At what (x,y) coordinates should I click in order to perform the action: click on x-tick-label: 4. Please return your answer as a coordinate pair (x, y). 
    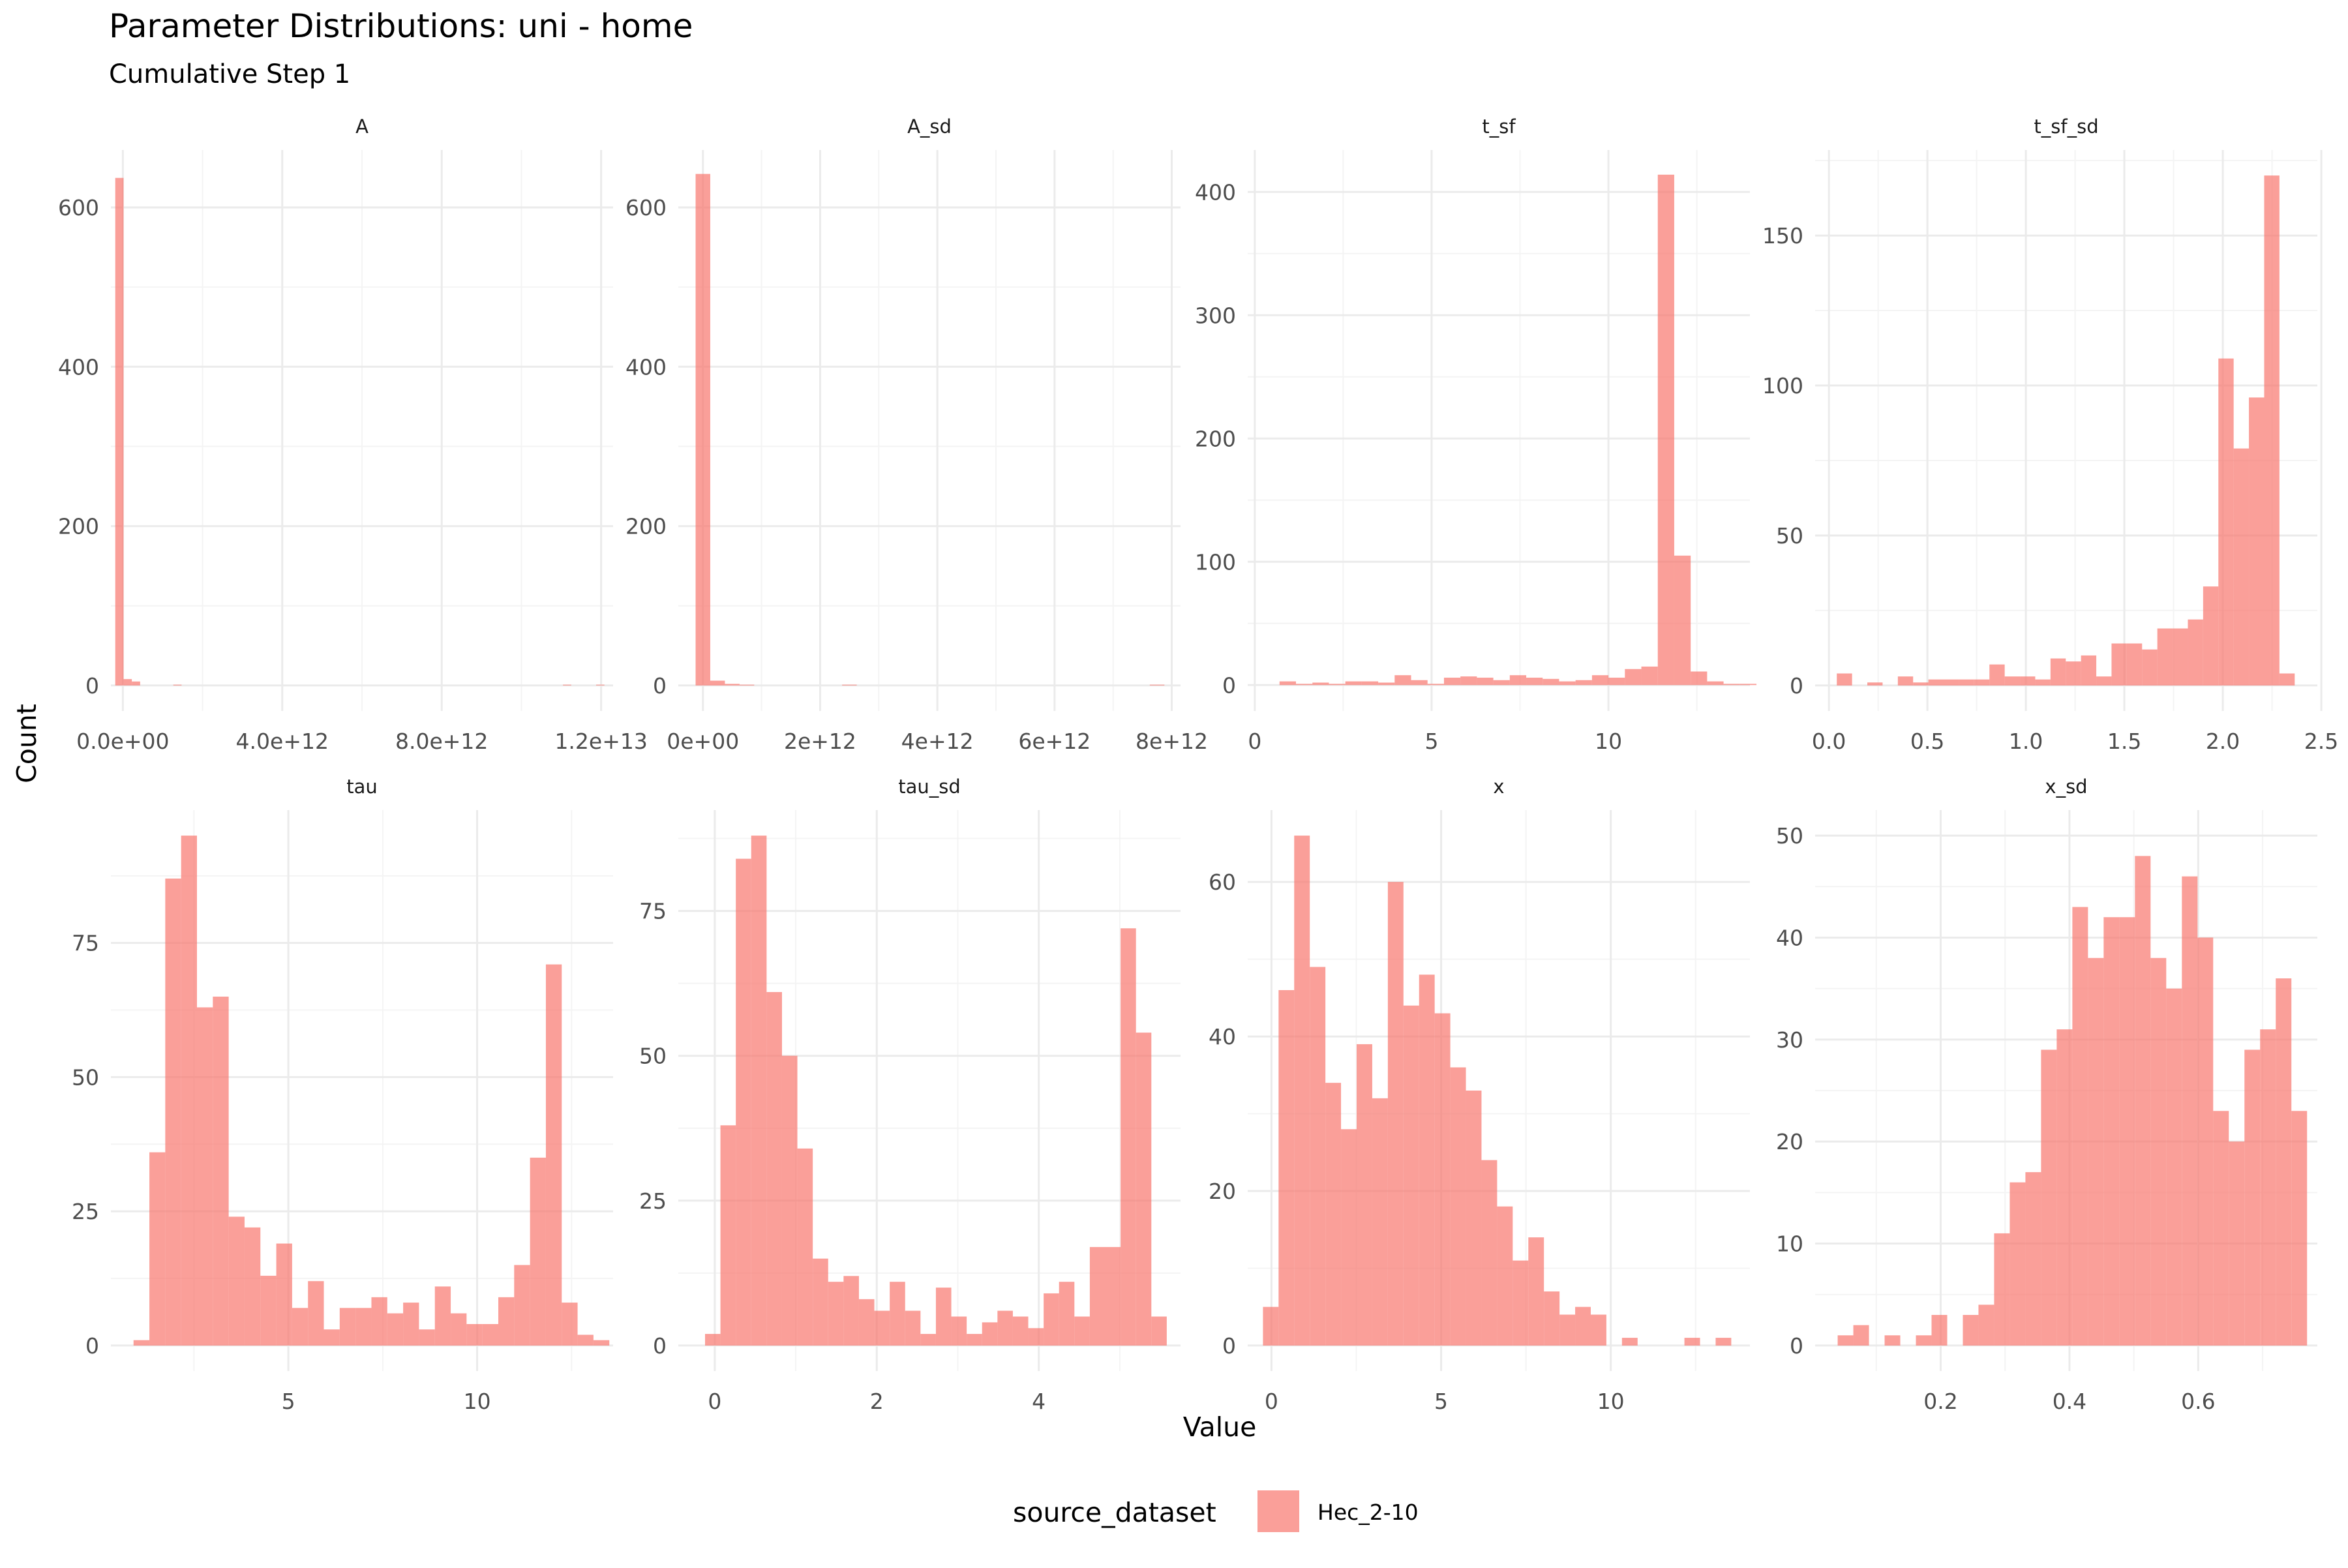
    Looking at the image, I should click on (1039, 1401).